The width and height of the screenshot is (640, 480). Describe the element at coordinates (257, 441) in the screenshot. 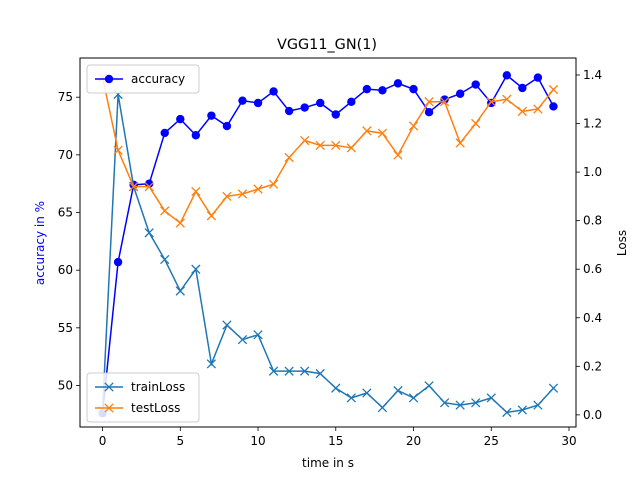

I see `x-tick-label: 10` at that location.